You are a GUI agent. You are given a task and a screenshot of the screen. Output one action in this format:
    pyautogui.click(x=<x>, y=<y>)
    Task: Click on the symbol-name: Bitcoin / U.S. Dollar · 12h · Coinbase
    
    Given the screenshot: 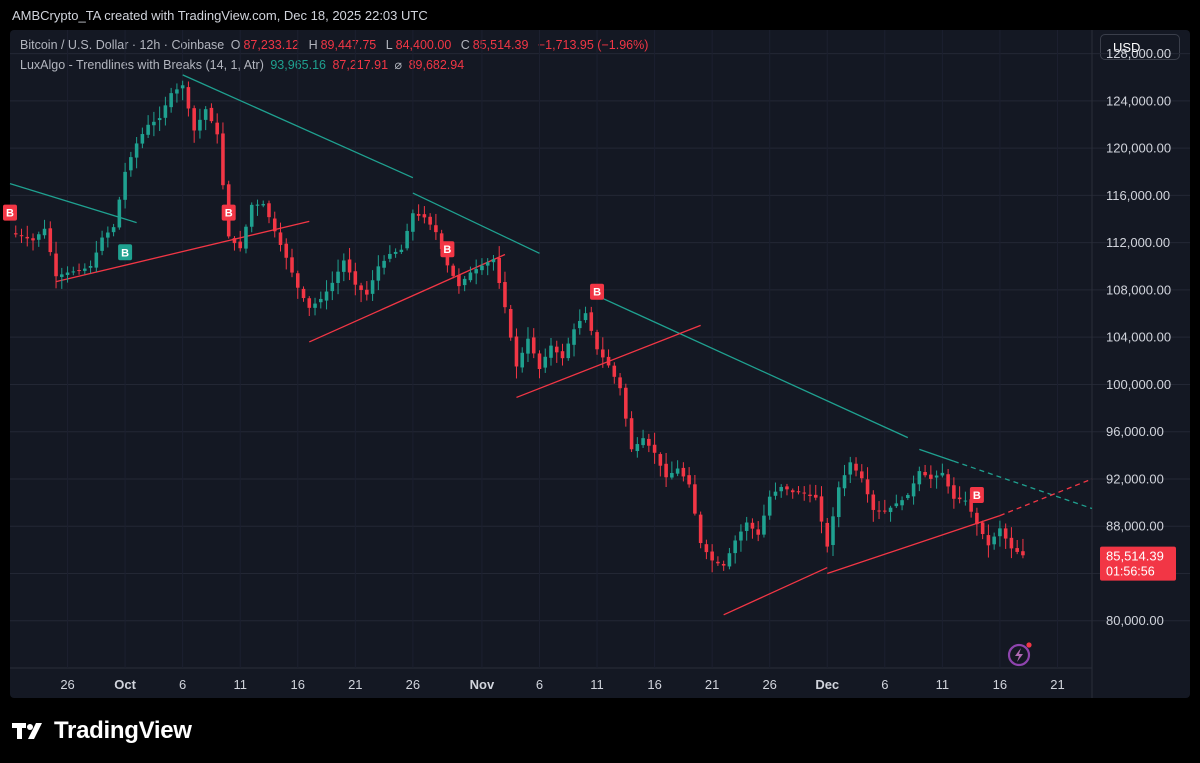 What is the action you would take?
    pyautogui.click(x=122, y=45)
    